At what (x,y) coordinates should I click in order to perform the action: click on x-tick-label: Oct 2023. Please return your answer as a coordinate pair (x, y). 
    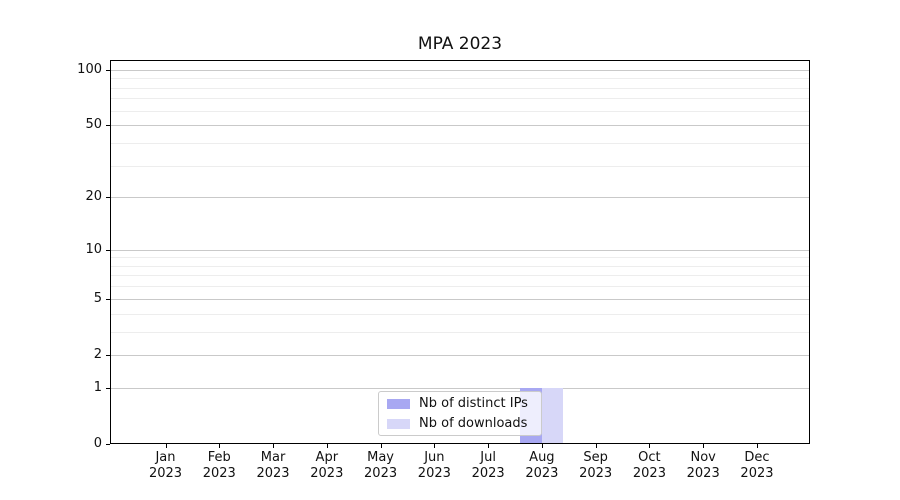
    Looking at the image, I should click on (649, 466).